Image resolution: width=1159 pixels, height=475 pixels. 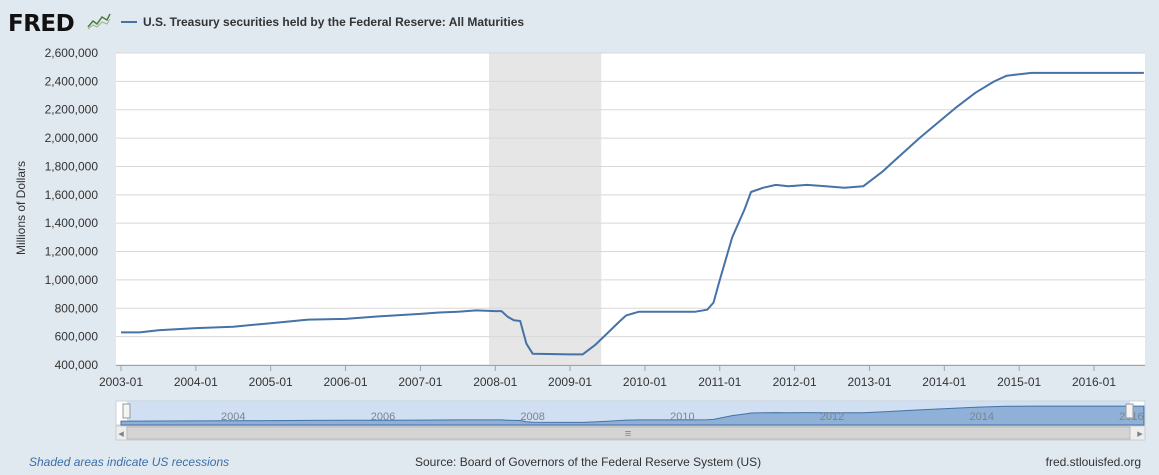 I want to click on y-tick-label: 1,400,000, so click(x=72, y=223).